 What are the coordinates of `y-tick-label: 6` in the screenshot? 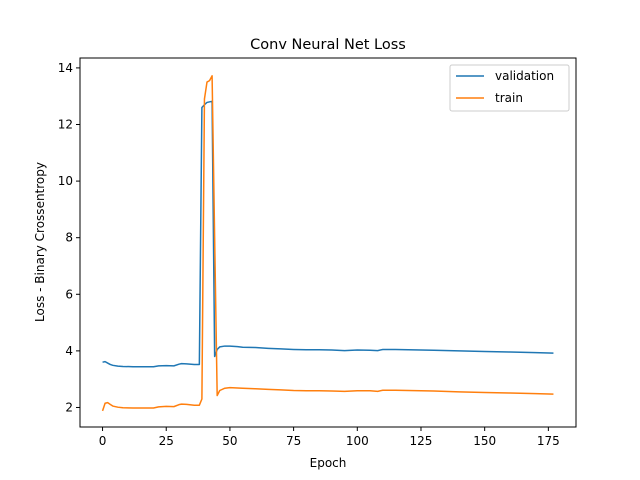 It's located at (69, 294).